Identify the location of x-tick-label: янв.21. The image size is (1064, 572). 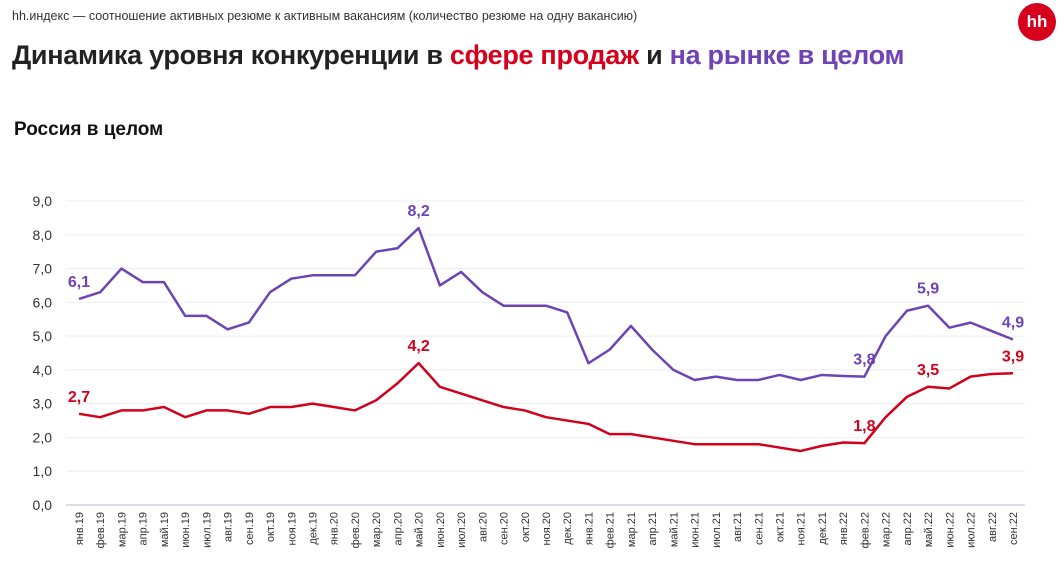
(589, 528).